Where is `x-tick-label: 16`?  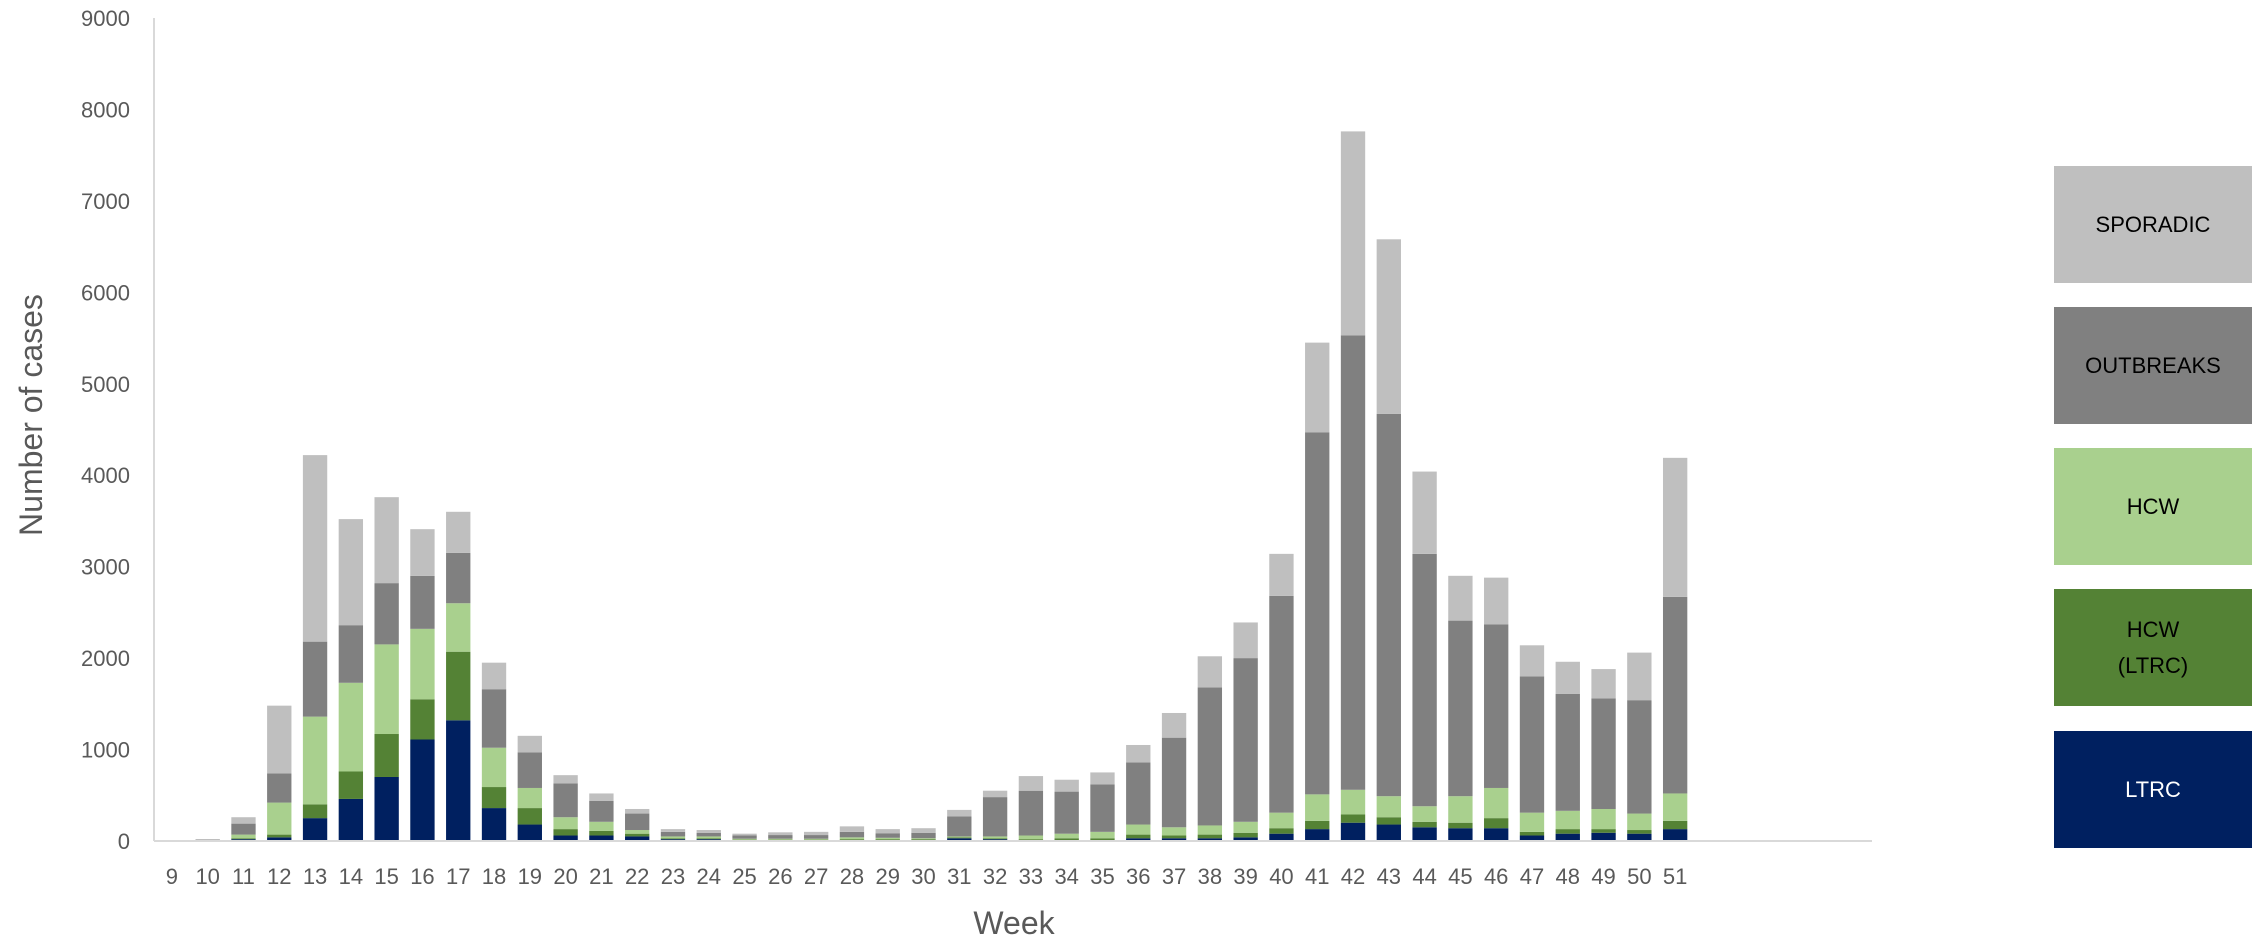 x-tick-label: 16 is located at coordinates (422, 876).